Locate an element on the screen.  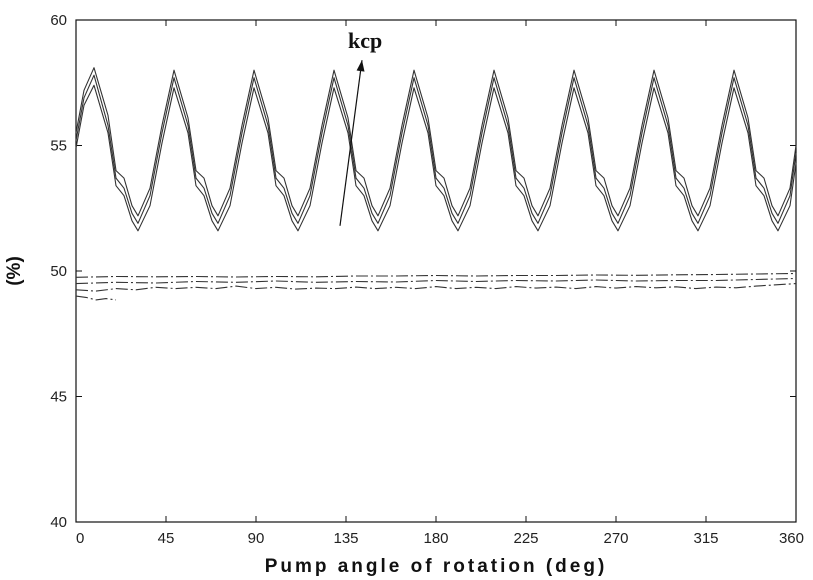
x-tick-label: 315 is located at coordinates (705, 538).